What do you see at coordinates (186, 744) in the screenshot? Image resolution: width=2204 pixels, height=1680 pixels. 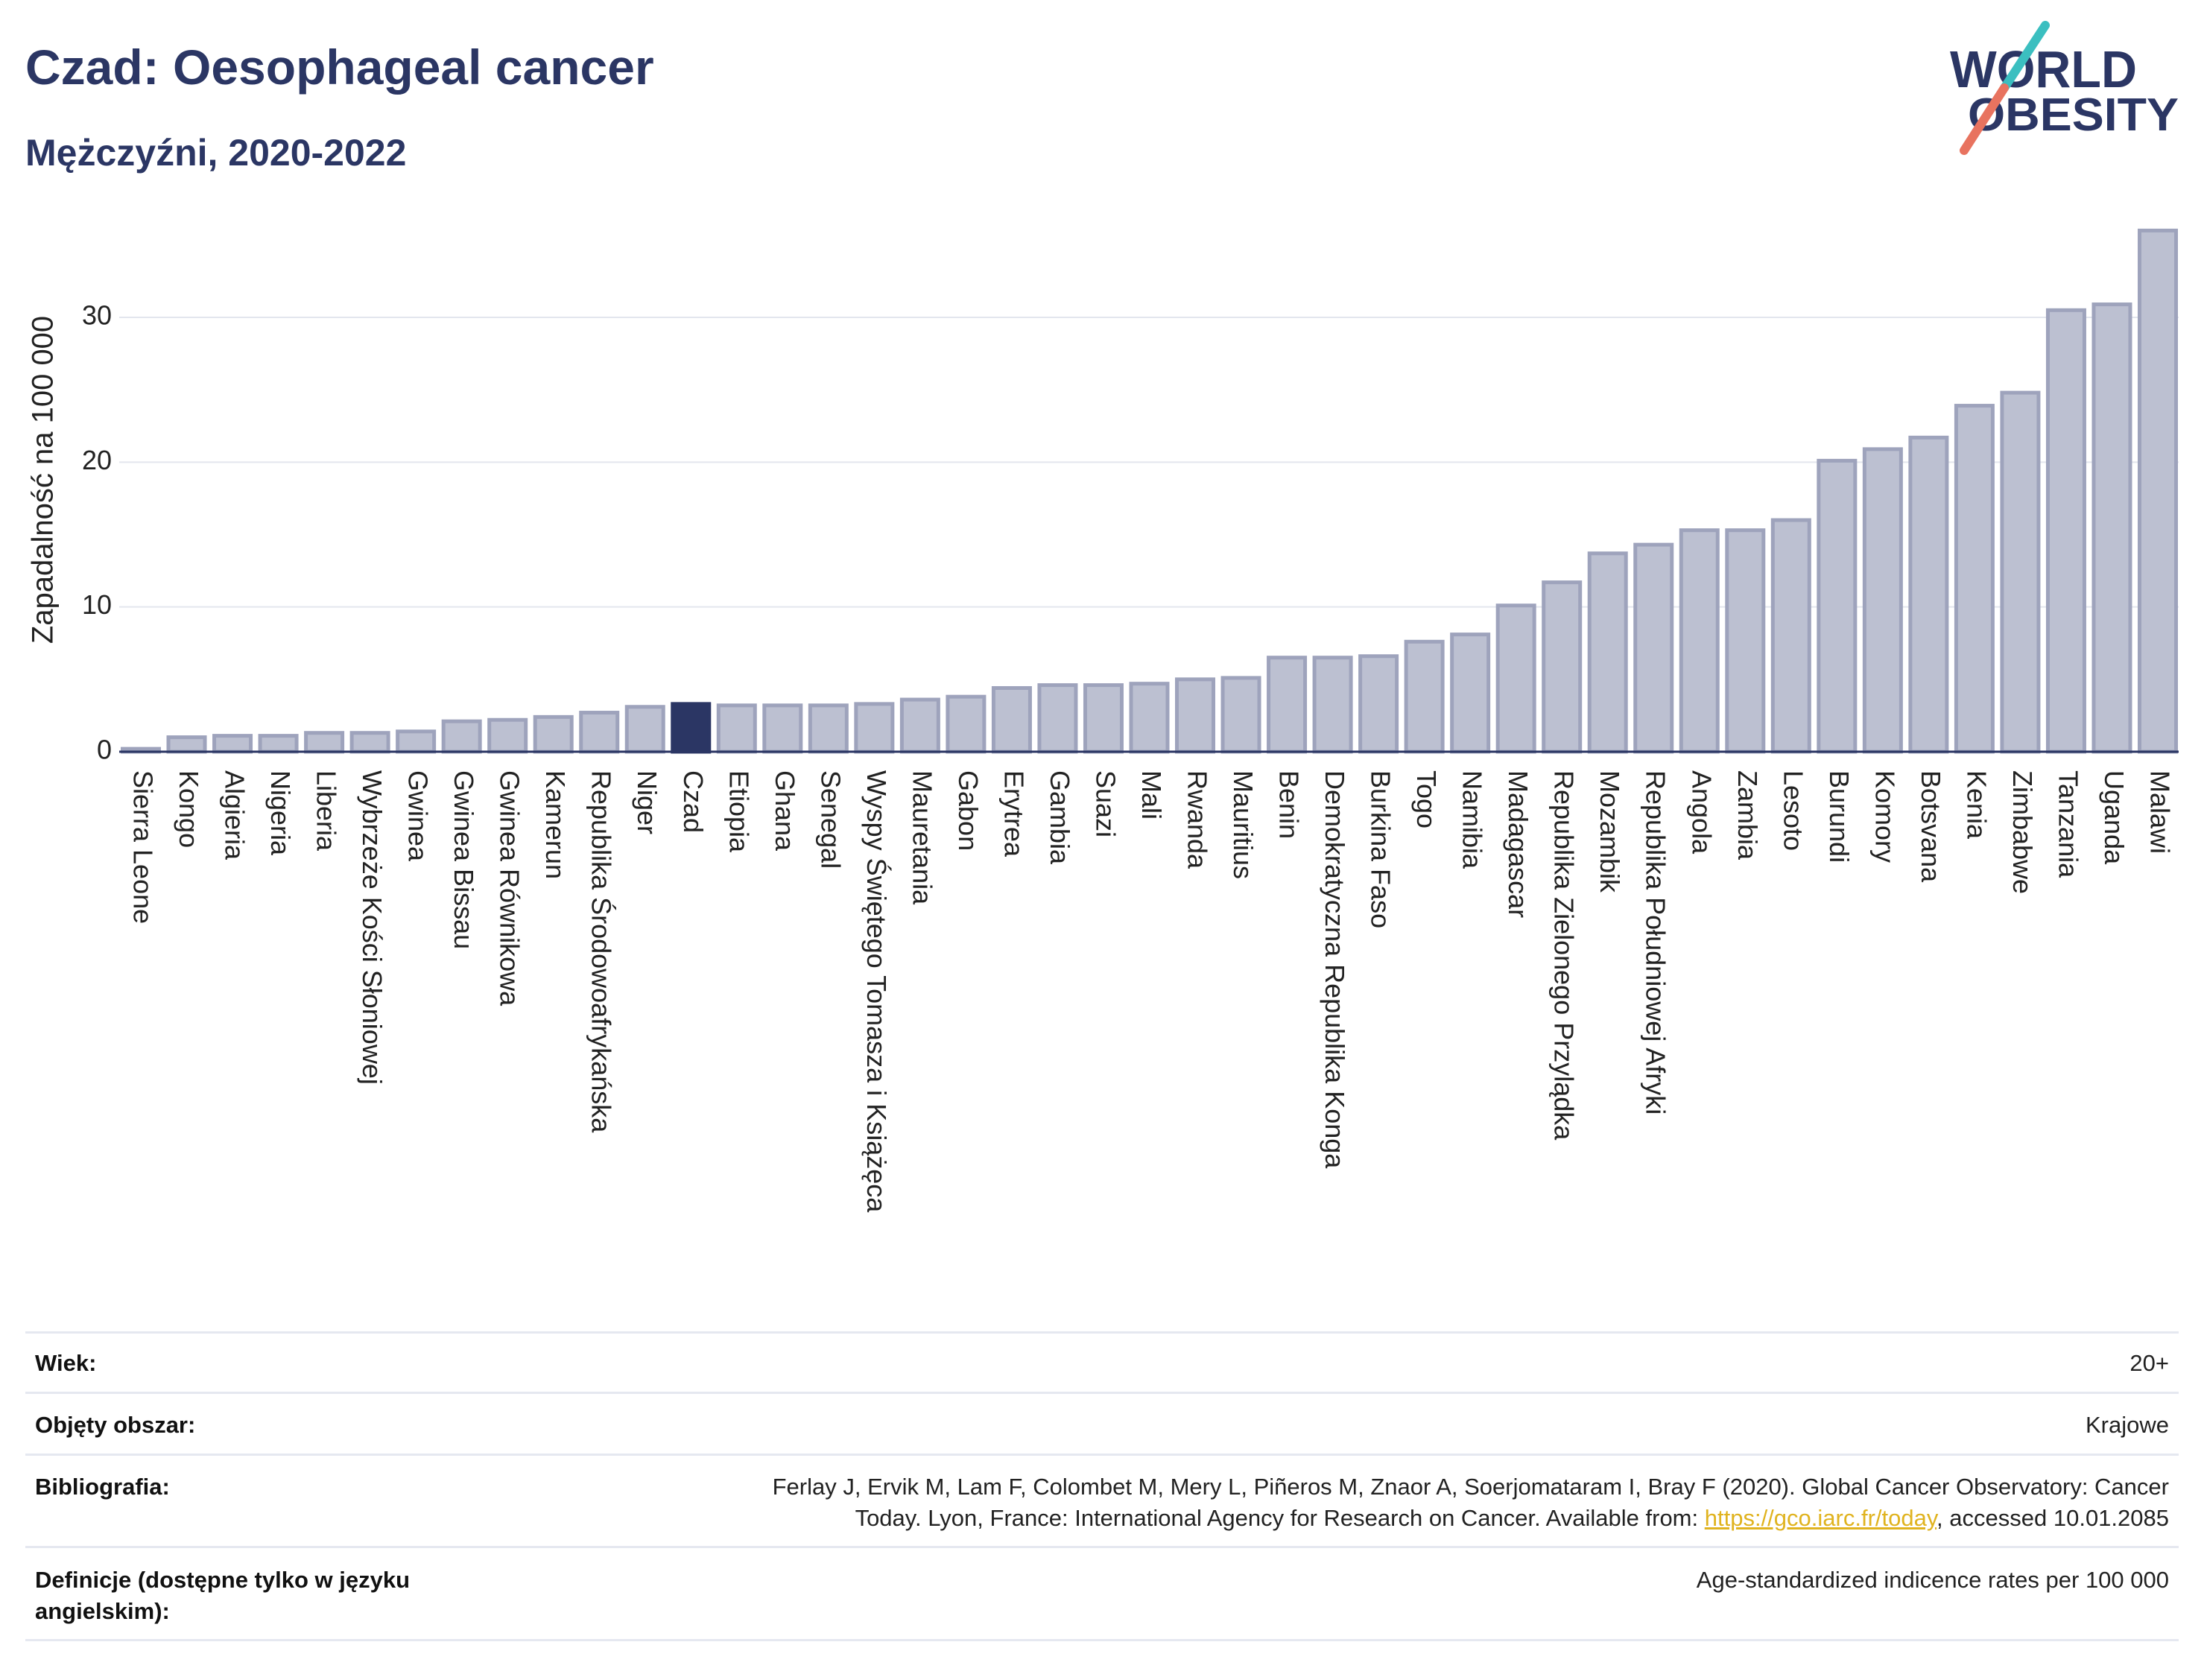 I see `bar-kongo` at bounding box center [186, 744].